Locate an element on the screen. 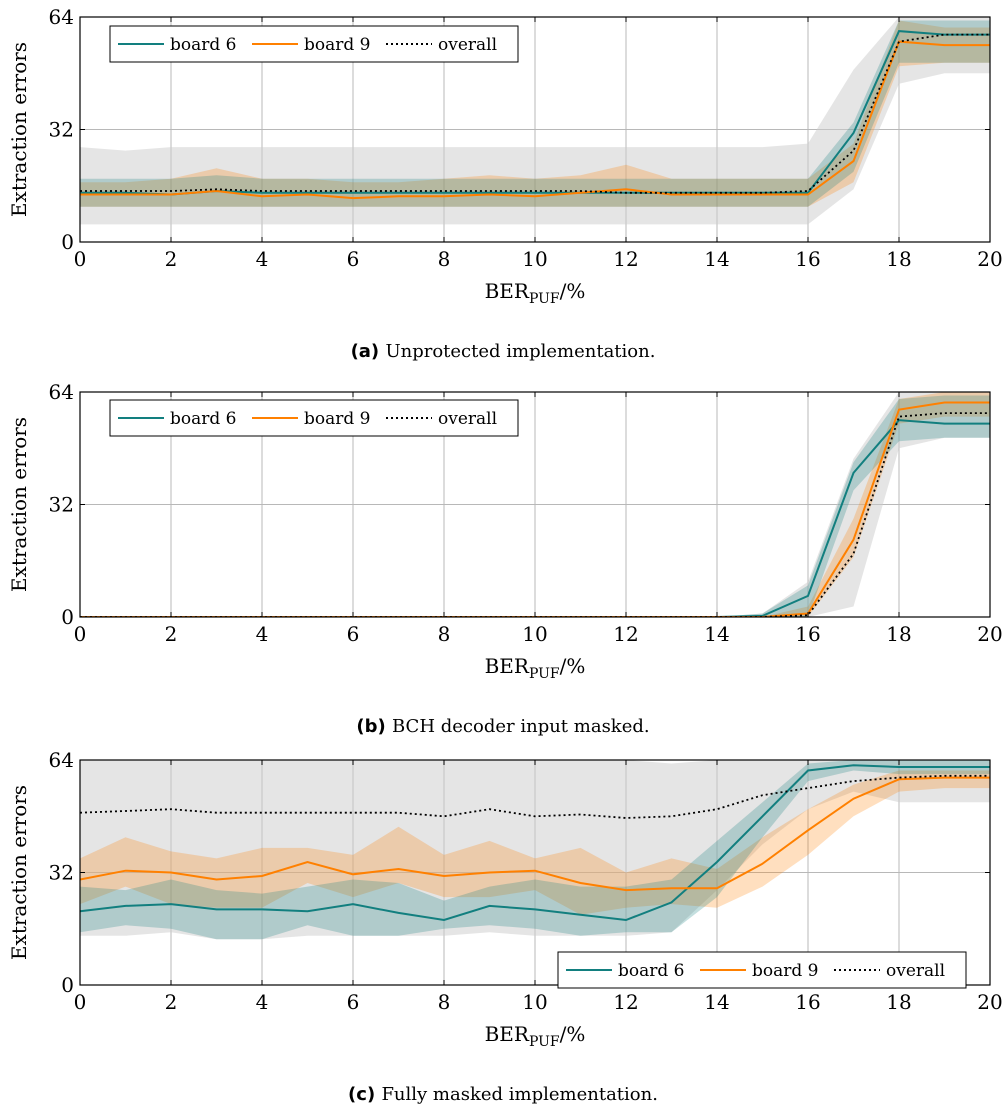 The image size is (1006, 1113). plot-area is located at coordinates (535, 850).